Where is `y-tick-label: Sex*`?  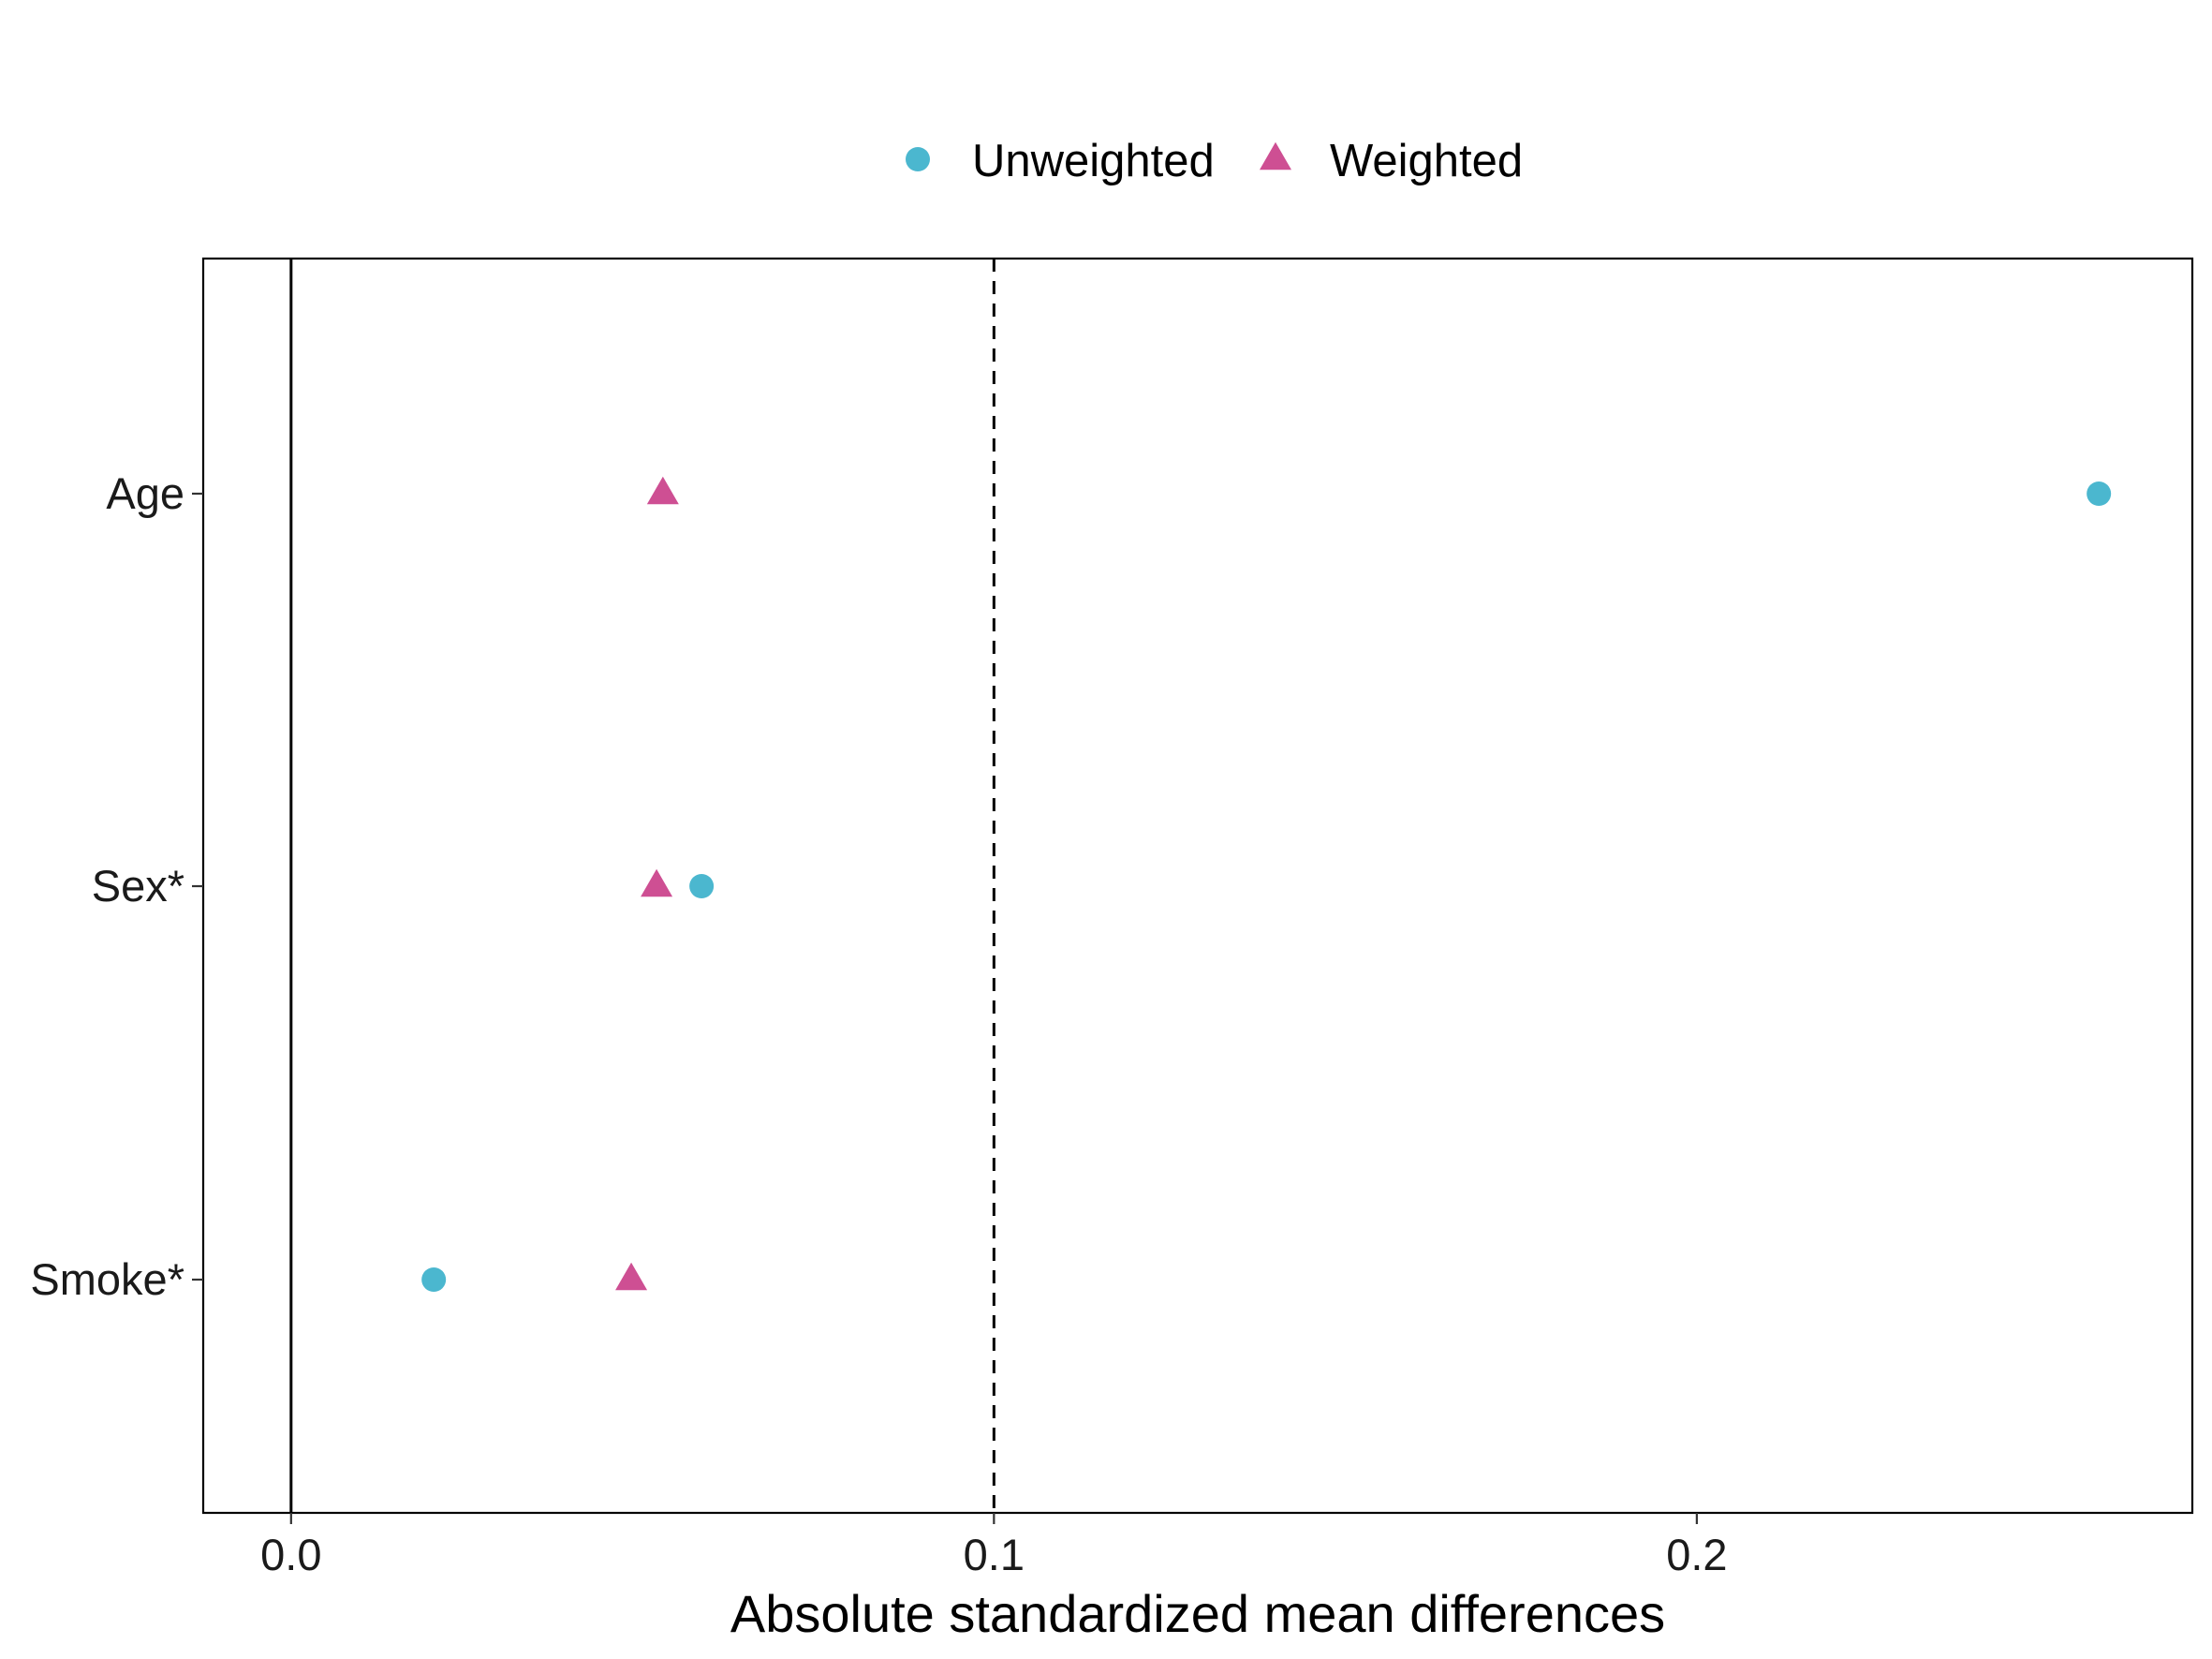 y-tick-label: Sex* is located at coordinates (138, 886).